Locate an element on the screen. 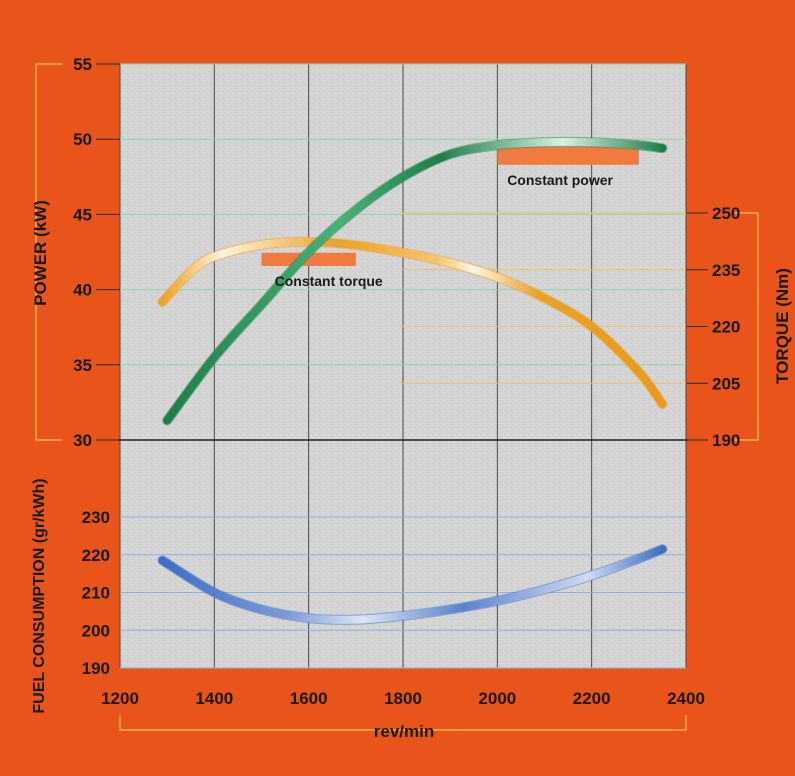  x-bracket is located at coordinates (403, 723).